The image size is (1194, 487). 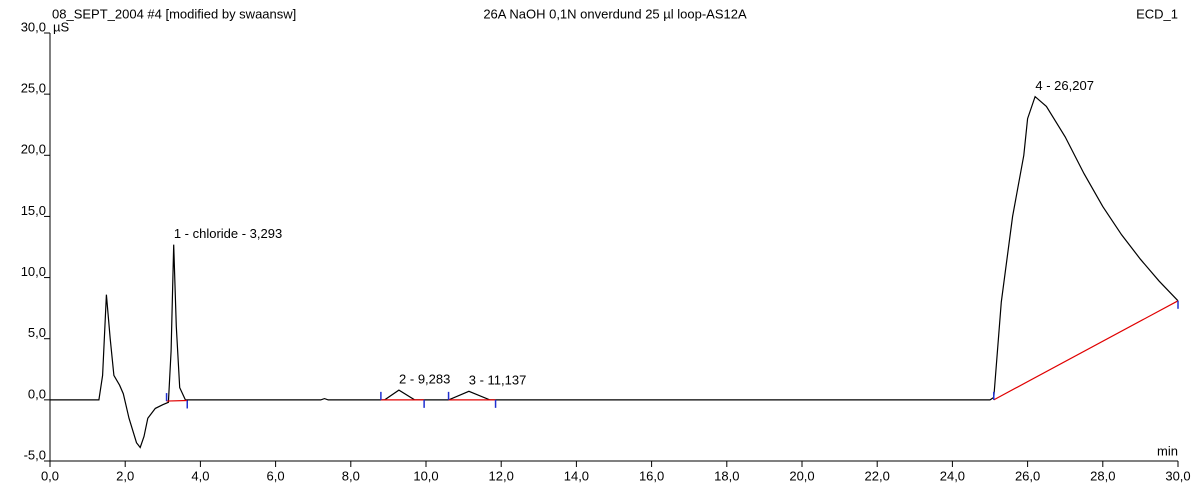 What do you see at coordinates (801, 475) in the screenshot?
I see `x-tick-label: 20,0` at bounding box center [801, 475].